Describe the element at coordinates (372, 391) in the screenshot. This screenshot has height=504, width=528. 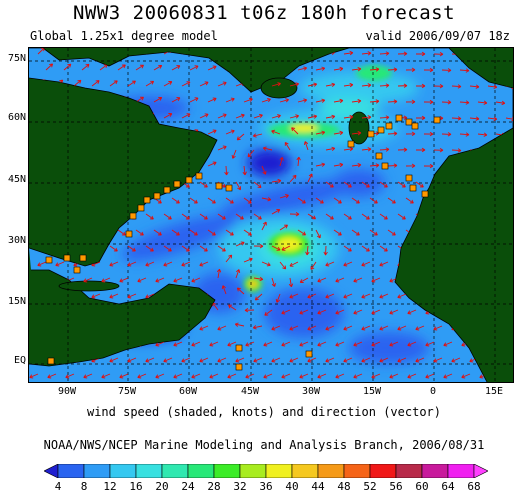
I see `lon-label-15w: 15W` at that location.